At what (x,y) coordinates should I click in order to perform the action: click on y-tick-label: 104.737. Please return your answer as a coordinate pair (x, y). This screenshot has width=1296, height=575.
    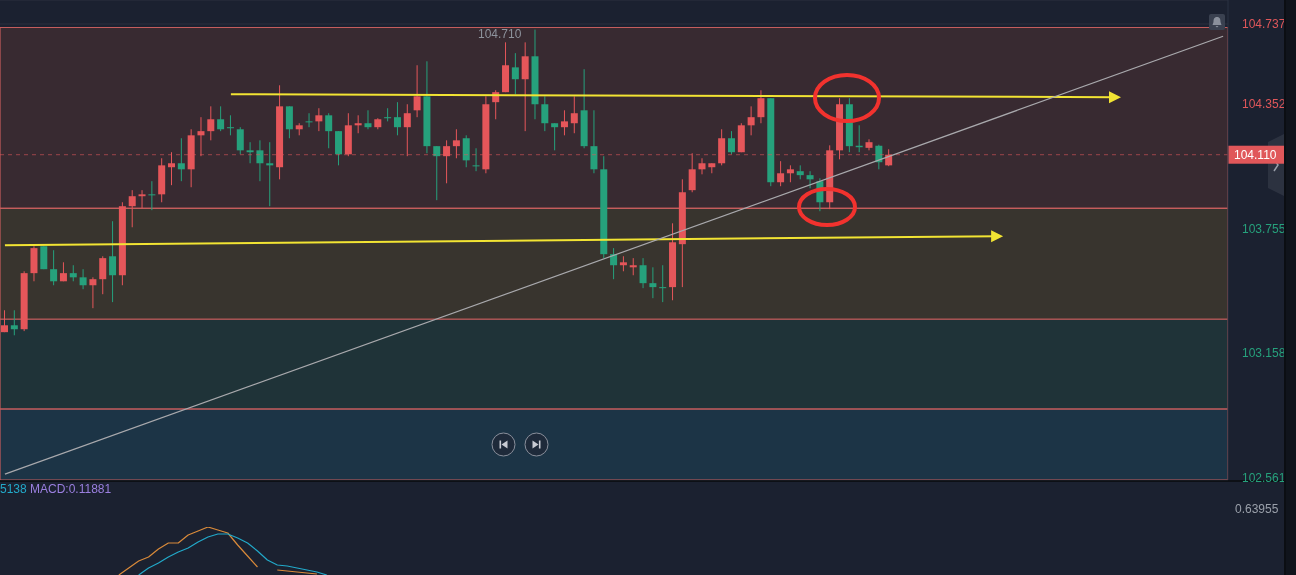
    Looking at the image, I should click on (1264, 23).